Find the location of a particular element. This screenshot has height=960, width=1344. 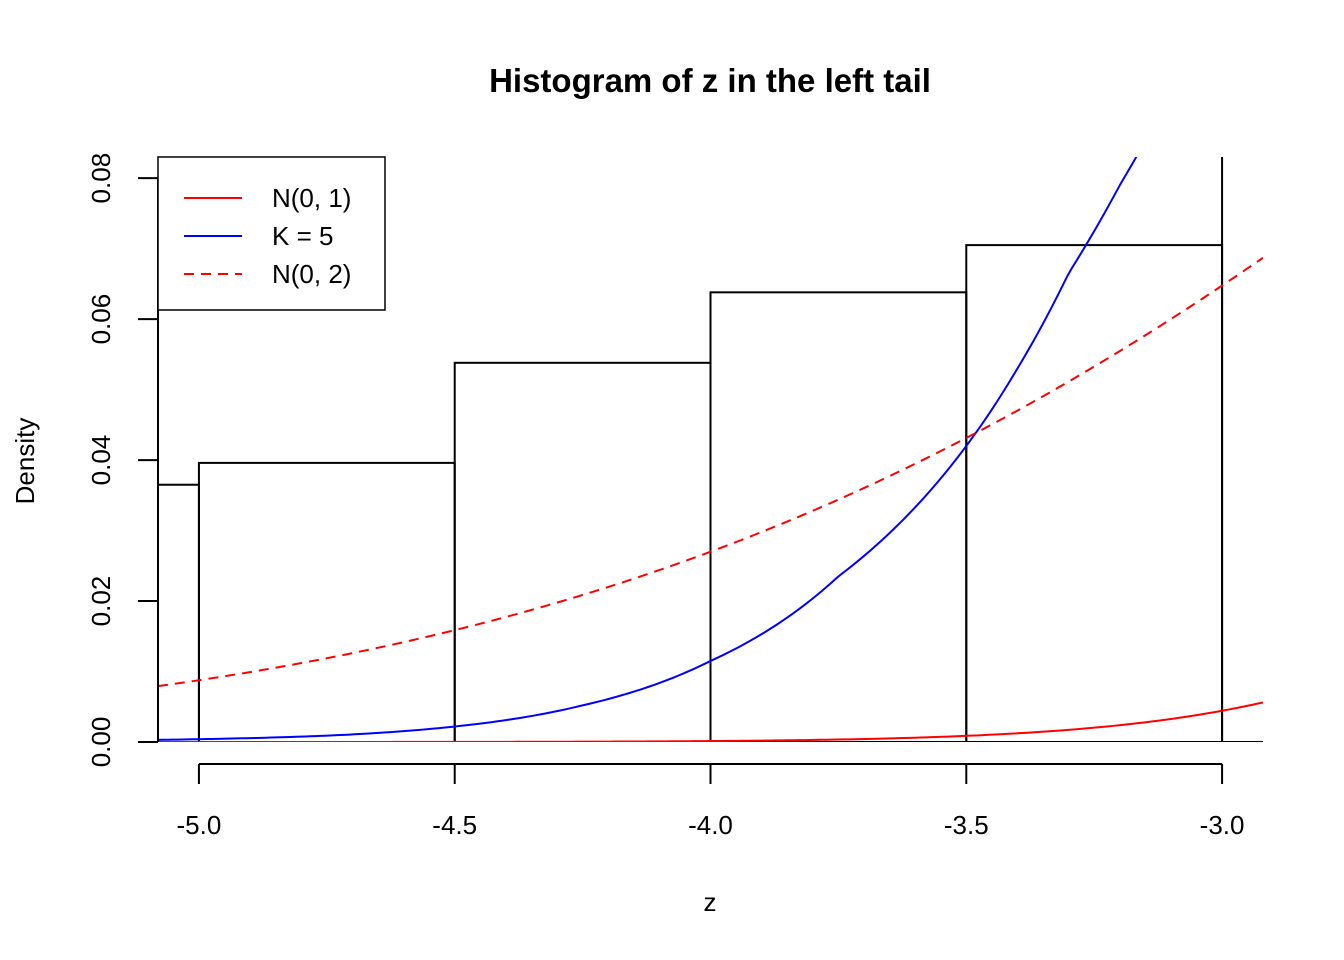

legend-box is located at coordinates (271, 233).